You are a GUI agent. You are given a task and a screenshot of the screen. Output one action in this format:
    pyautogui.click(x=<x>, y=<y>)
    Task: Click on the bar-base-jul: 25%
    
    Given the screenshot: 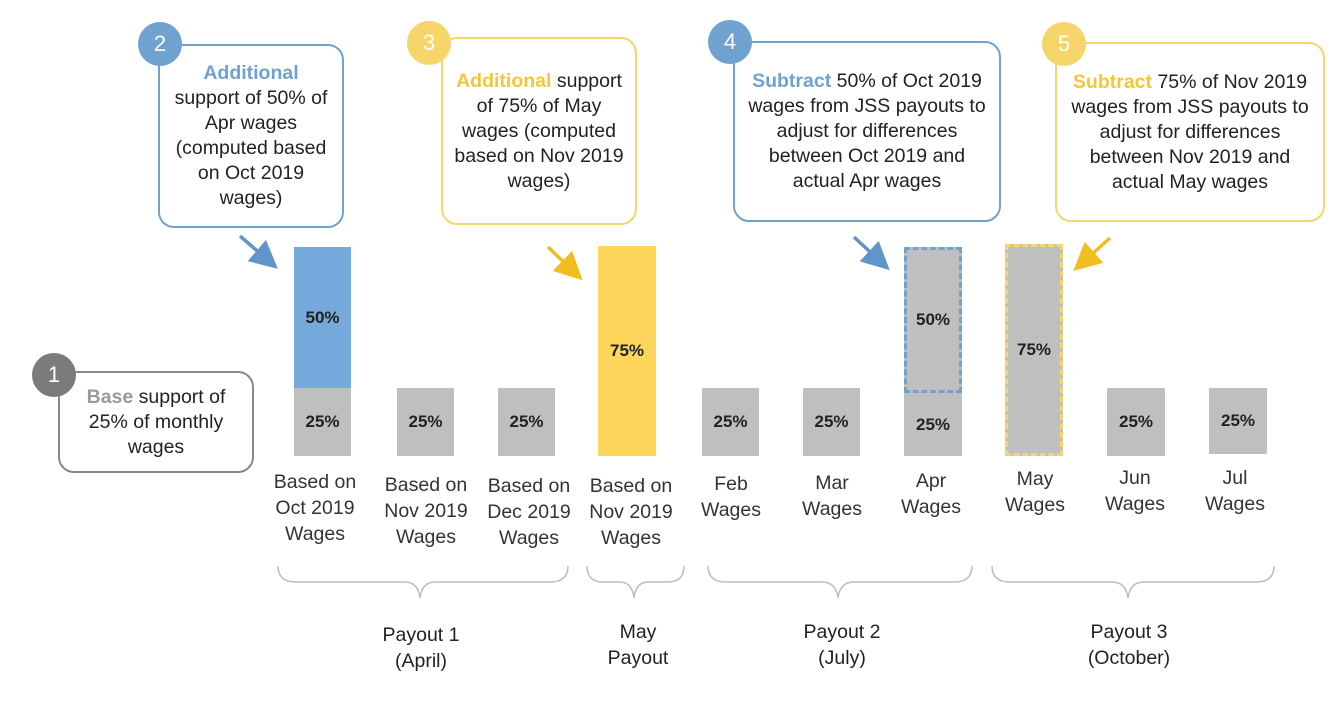 What is the action you would take?
    pyautogui.click(x=1238, y=421)
    